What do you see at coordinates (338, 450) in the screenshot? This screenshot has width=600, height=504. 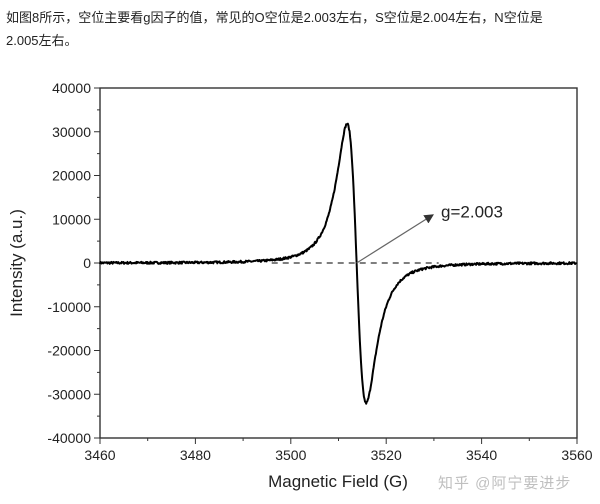 I see `x-axis: 3460 3480 3500 3520 3540 3560` at bounding box center [338, 450].